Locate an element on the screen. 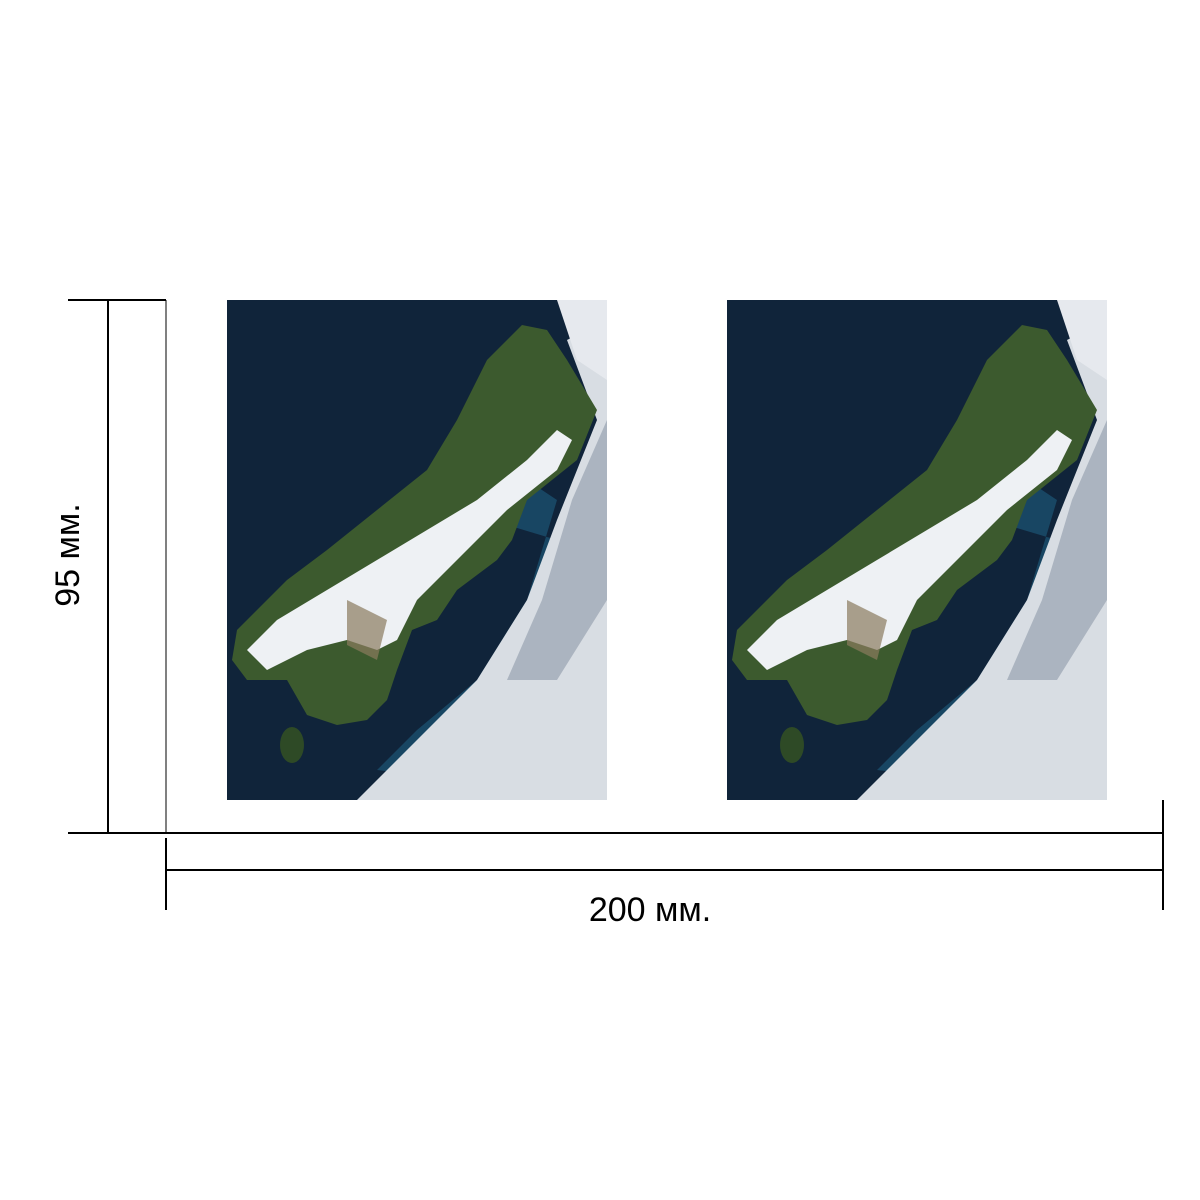  width-dimension: 200 мм. is located at coordinates (664, 864).